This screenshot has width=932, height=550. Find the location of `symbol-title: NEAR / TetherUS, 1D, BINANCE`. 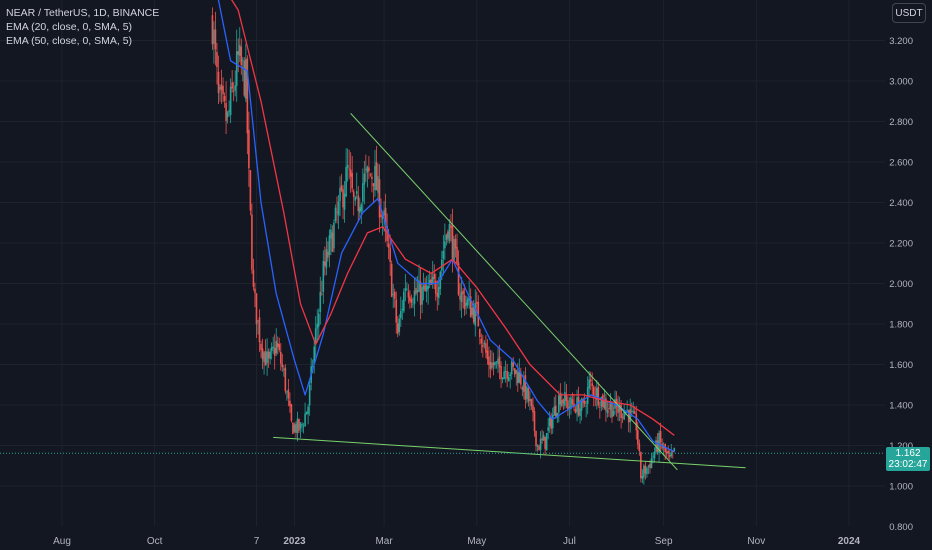

symbol-title: NEAR / TetherUS, 1D, BINANCE is located at coordinates (83, 13).